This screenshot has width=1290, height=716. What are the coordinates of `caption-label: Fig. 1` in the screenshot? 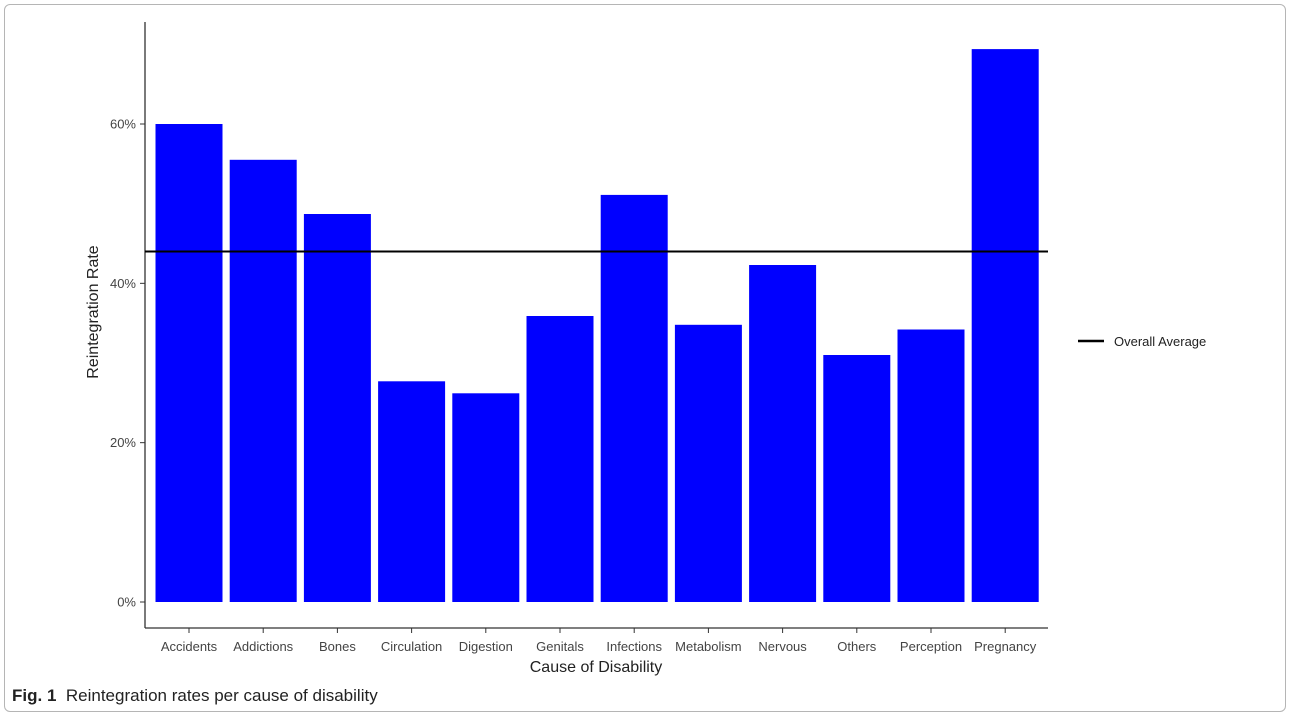 It's located at (34, 695).